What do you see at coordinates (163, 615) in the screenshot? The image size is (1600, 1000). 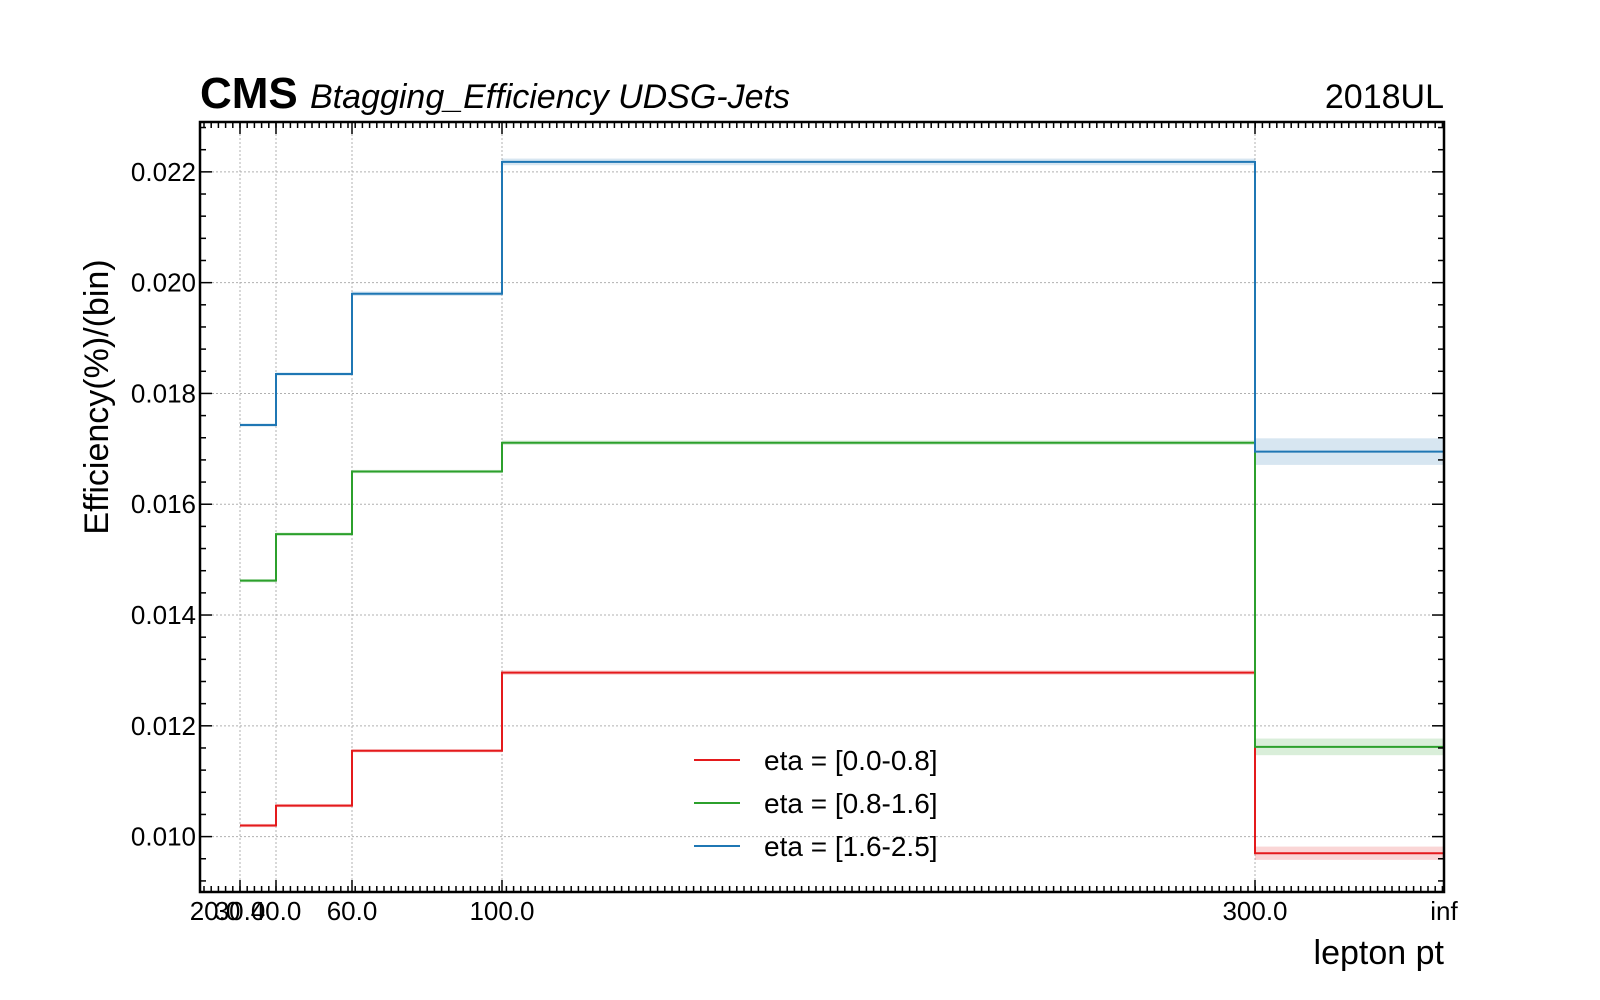 I see `y-tick-label: 0.014` at bounding box center [163, 615].